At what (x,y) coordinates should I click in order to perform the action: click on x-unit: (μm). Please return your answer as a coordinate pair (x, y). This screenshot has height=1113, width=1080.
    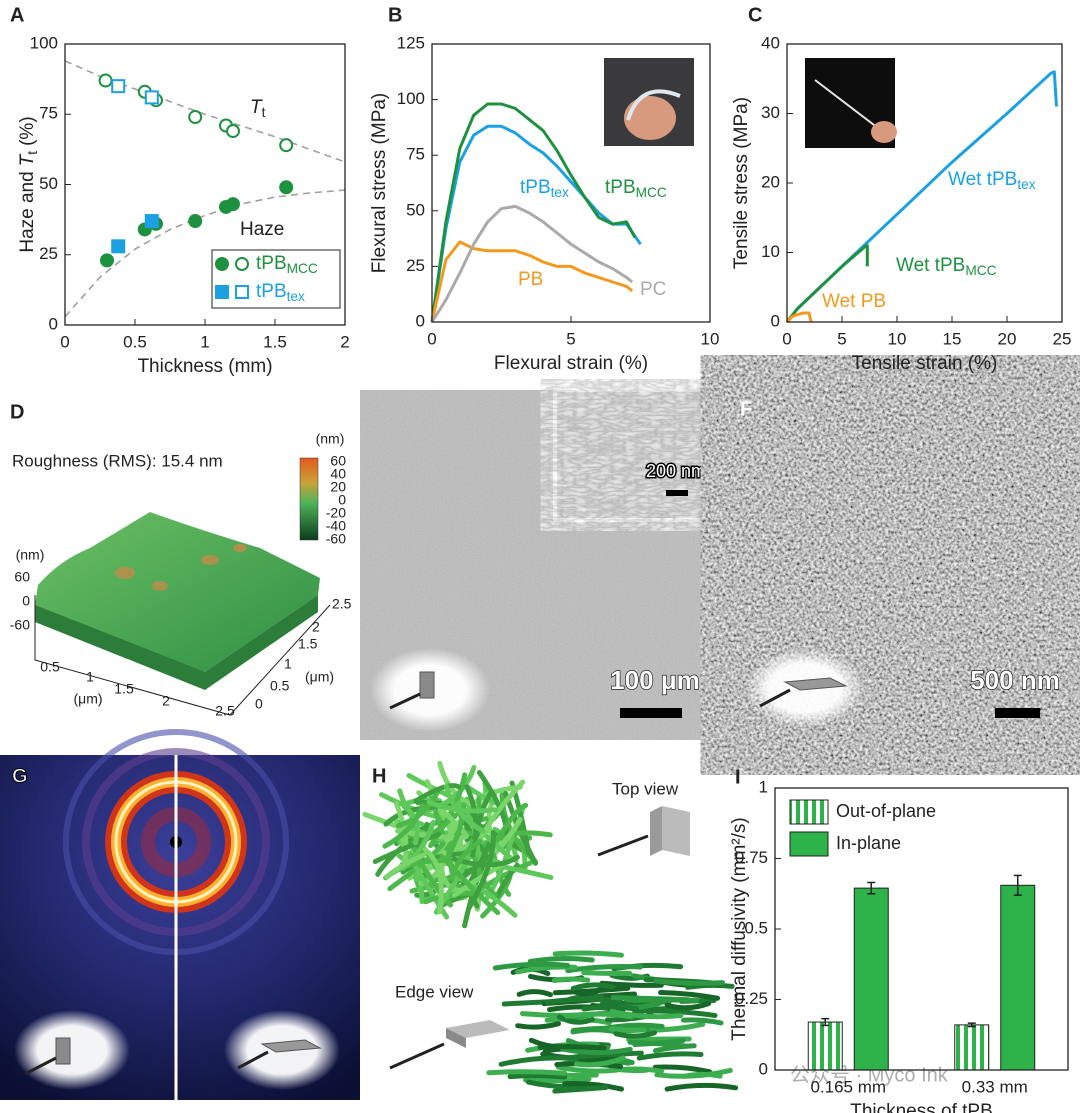
    Looking at the image, I should click on (87, 699).